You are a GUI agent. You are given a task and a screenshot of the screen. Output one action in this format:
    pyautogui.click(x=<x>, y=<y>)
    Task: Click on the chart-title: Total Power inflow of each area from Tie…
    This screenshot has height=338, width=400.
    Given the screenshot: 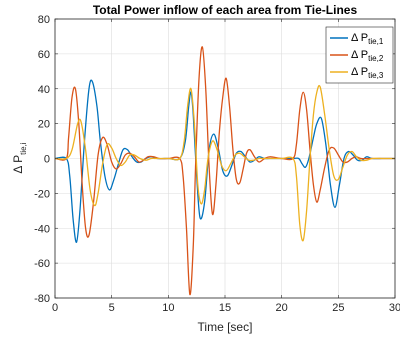 What is the action you would take?
    pyautogui.click(x=225, y=10)
    